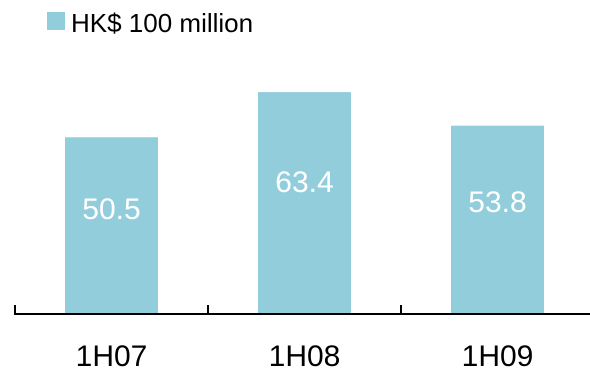 The height and width of the screenshot is (379, 590). I want to click on bar-1H07, so click(111, 225).